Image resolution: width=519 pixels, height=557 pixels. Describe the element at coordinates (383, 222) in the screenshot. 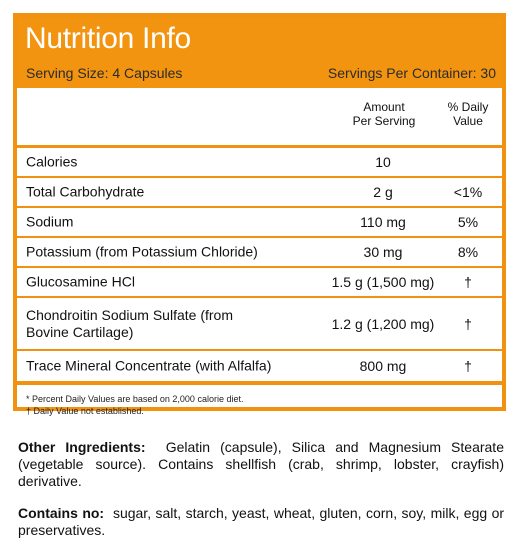

I see `nutrient-amount: 110 mg` at that location.